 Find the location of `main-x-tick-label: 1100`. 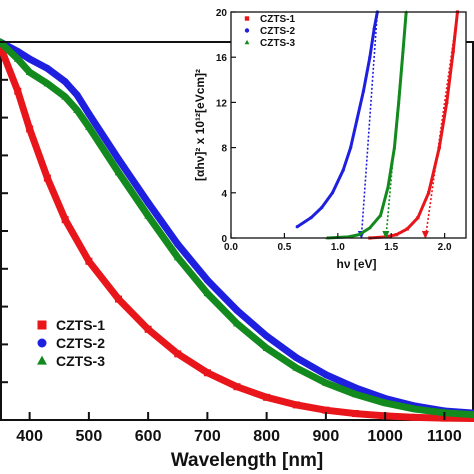

main-x-tick-label: 1100 is located at coordinates (444, 436).